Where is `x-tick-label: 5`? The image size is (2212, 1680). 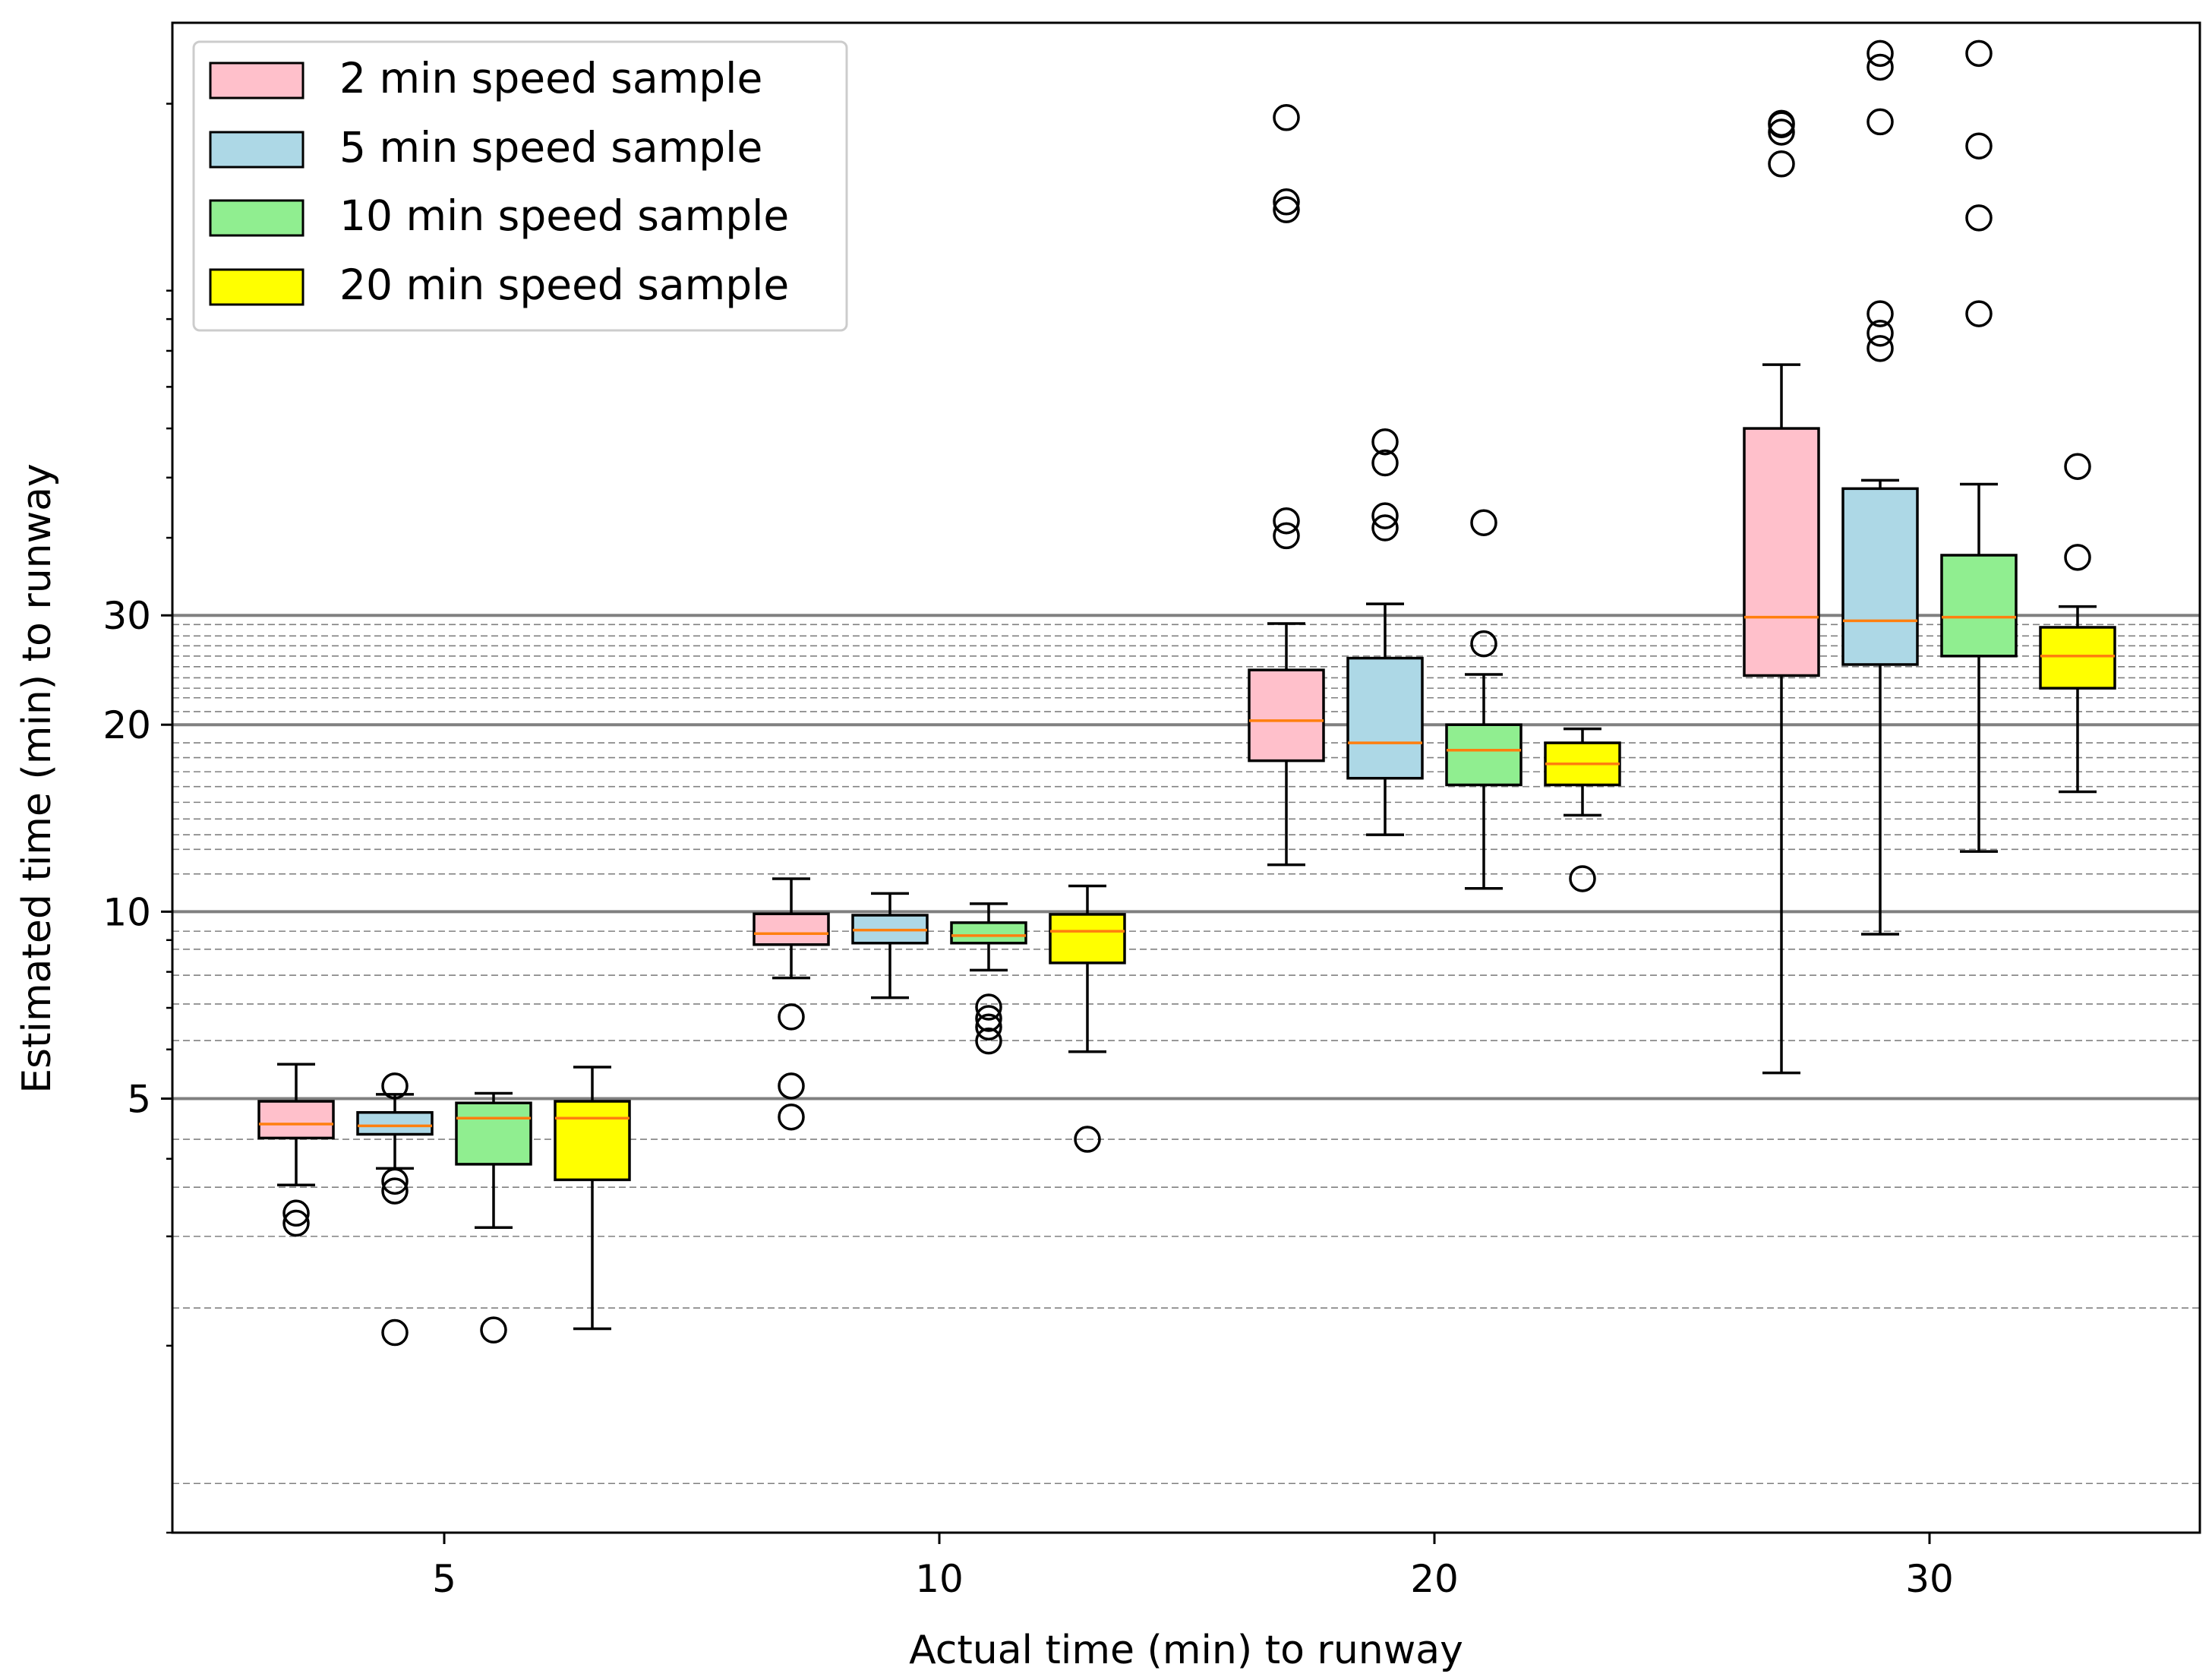 x-tick-label: 5 is located at coordinates (444, 1579).